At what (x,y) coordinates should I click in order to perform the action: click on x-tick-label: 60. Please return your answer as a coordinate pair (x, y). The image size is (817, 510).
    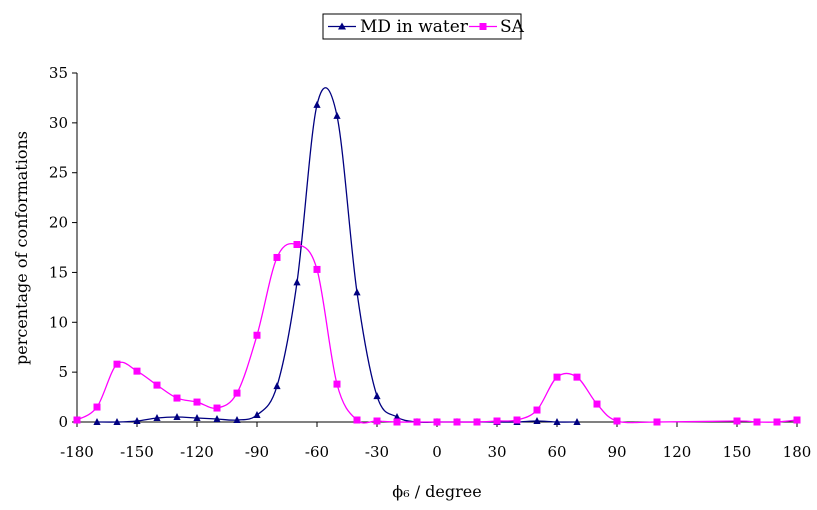
    Looking at the image, I should click on (556, 452).